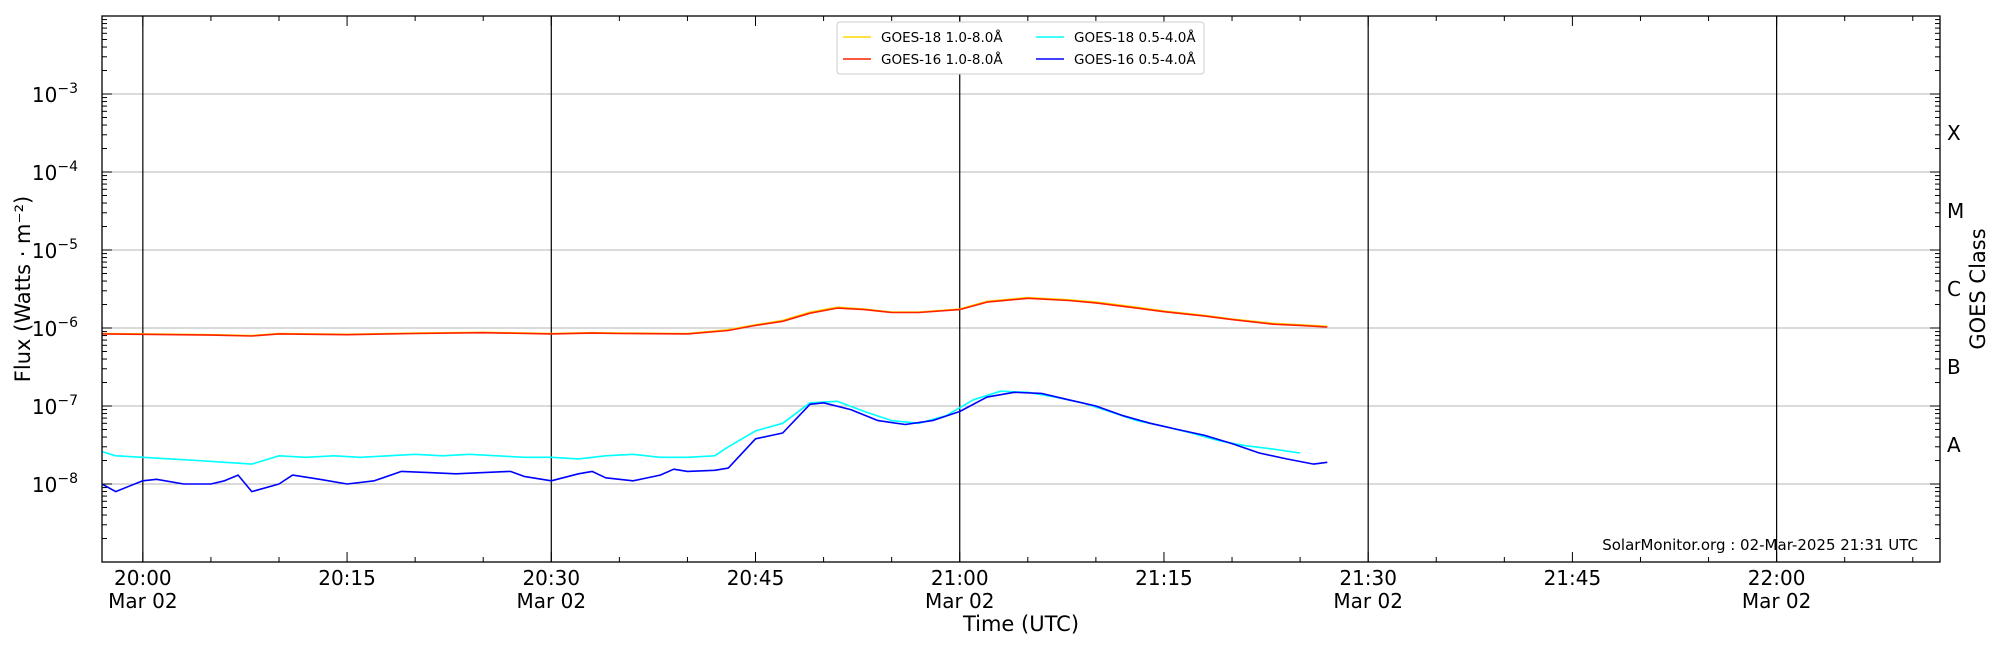  Describe the element at coordinates (756, 578) in the screenshot. I see `x-tick-label: 20:45` at that location.